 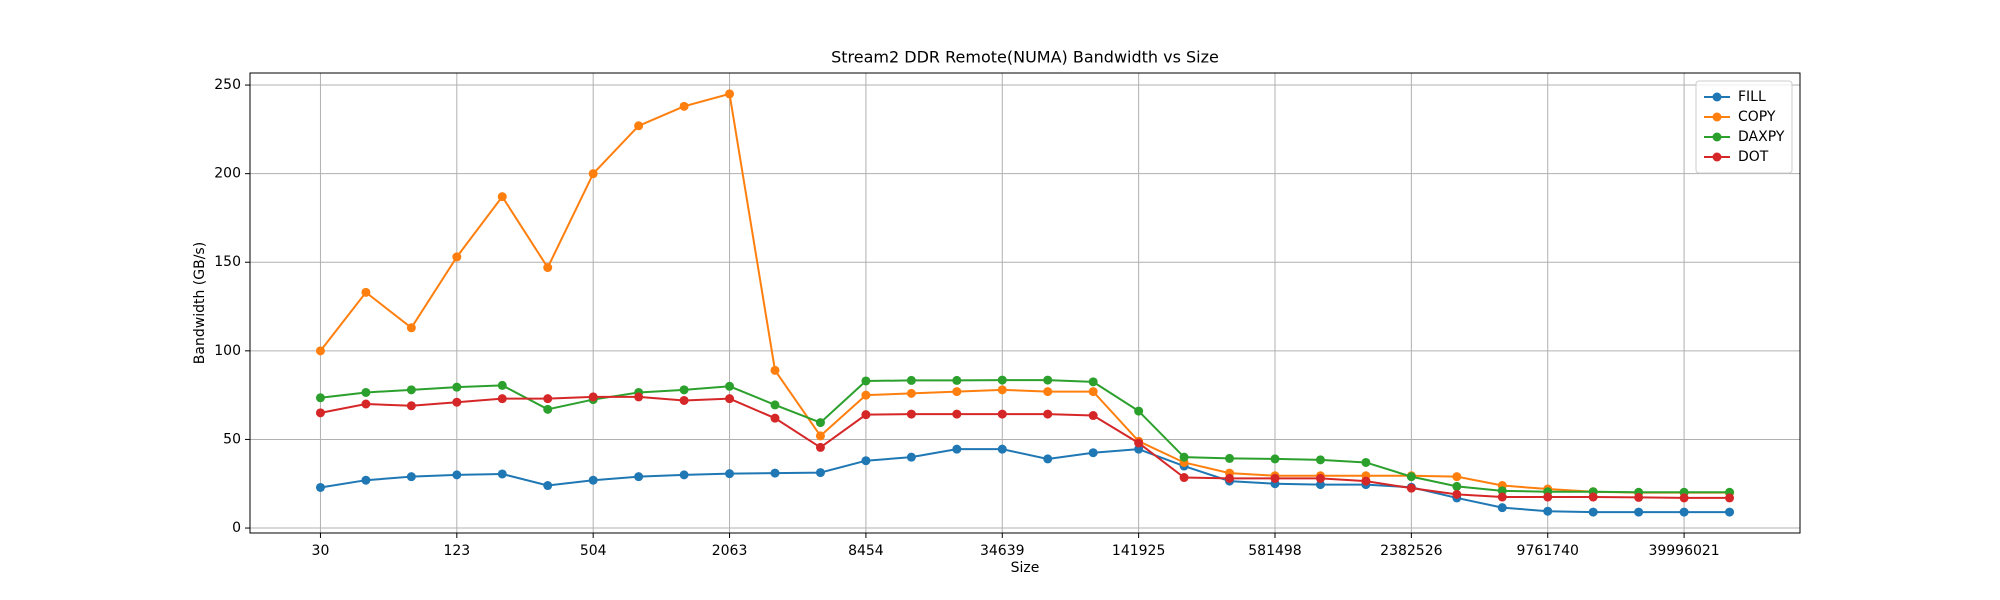 I want to click on x-tick-label: 9761740, so click(x=1548, y=551).